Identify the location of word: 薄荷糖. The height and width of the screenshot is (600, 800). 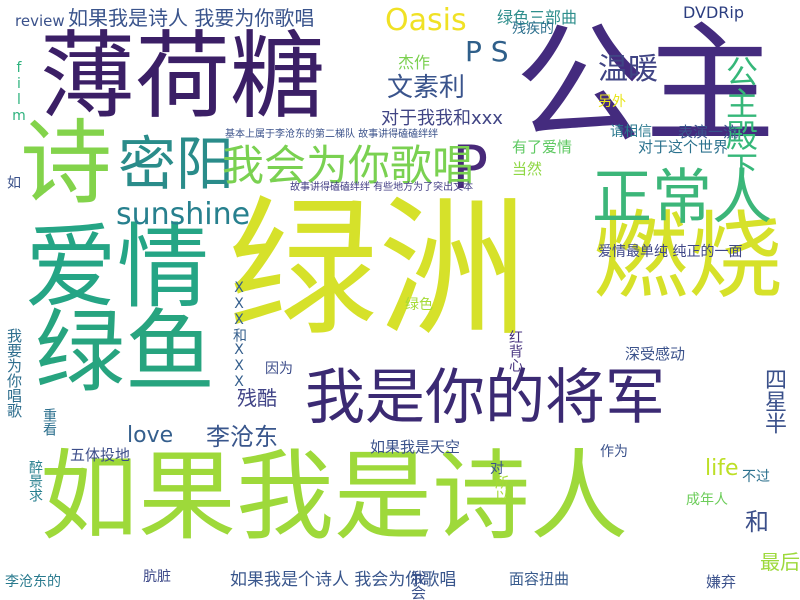
(183, 77).